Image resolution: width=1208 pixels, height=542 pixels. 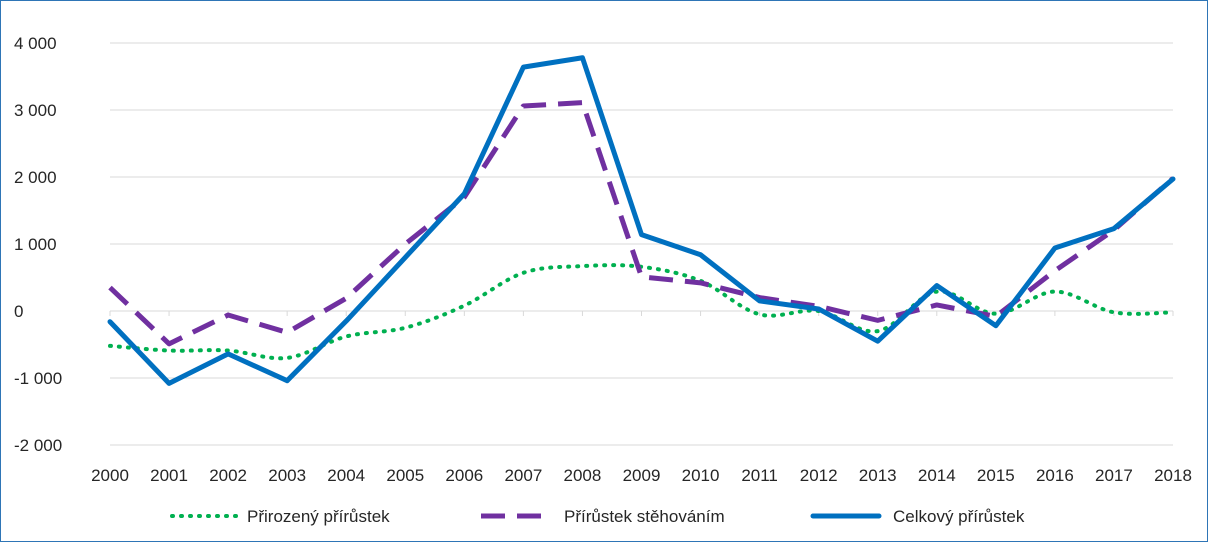 I want to click on x-tick-label: 2005, so click(x=405, y=475).